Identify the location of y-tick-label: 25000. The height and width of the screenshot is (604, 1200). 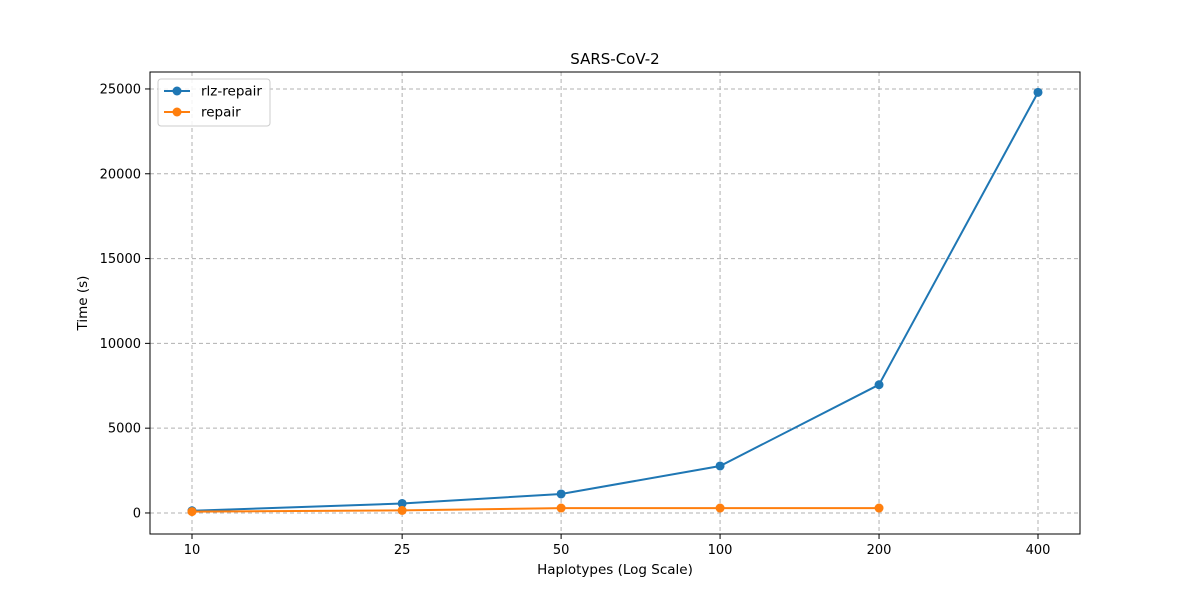
(120, 89).